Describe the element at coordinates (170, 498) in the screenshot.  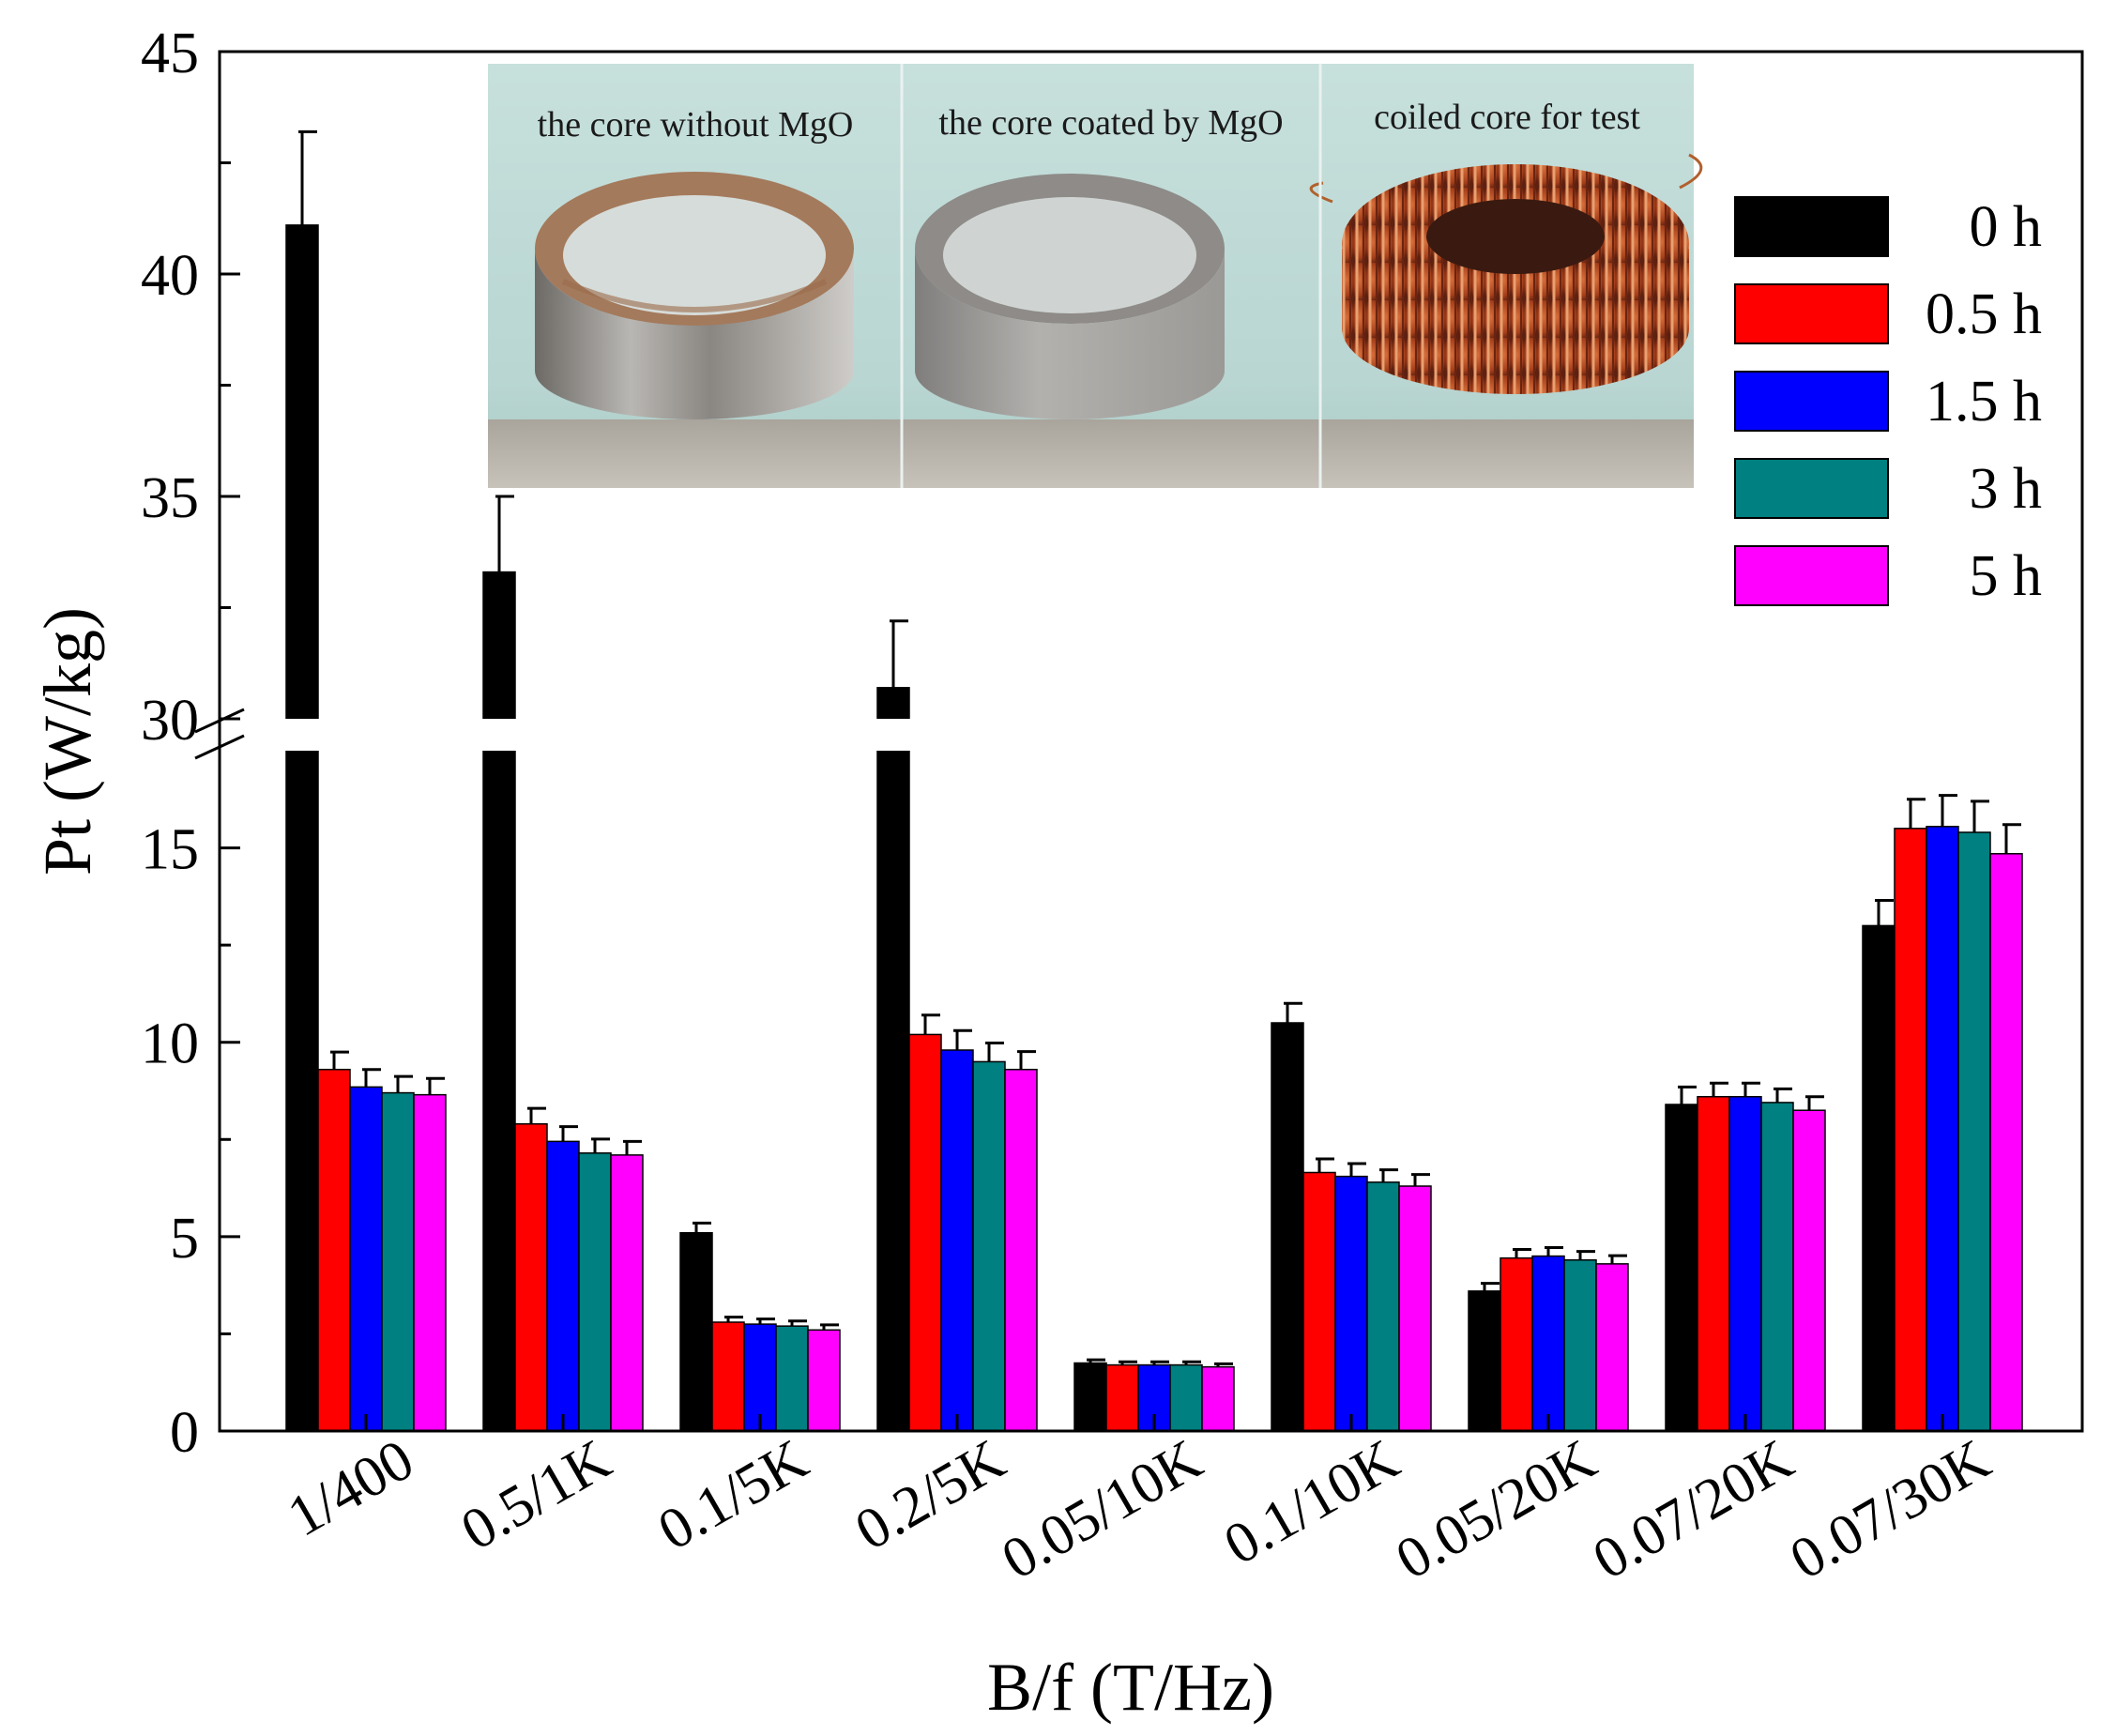
I see `y-tick-label: 35` at that location.